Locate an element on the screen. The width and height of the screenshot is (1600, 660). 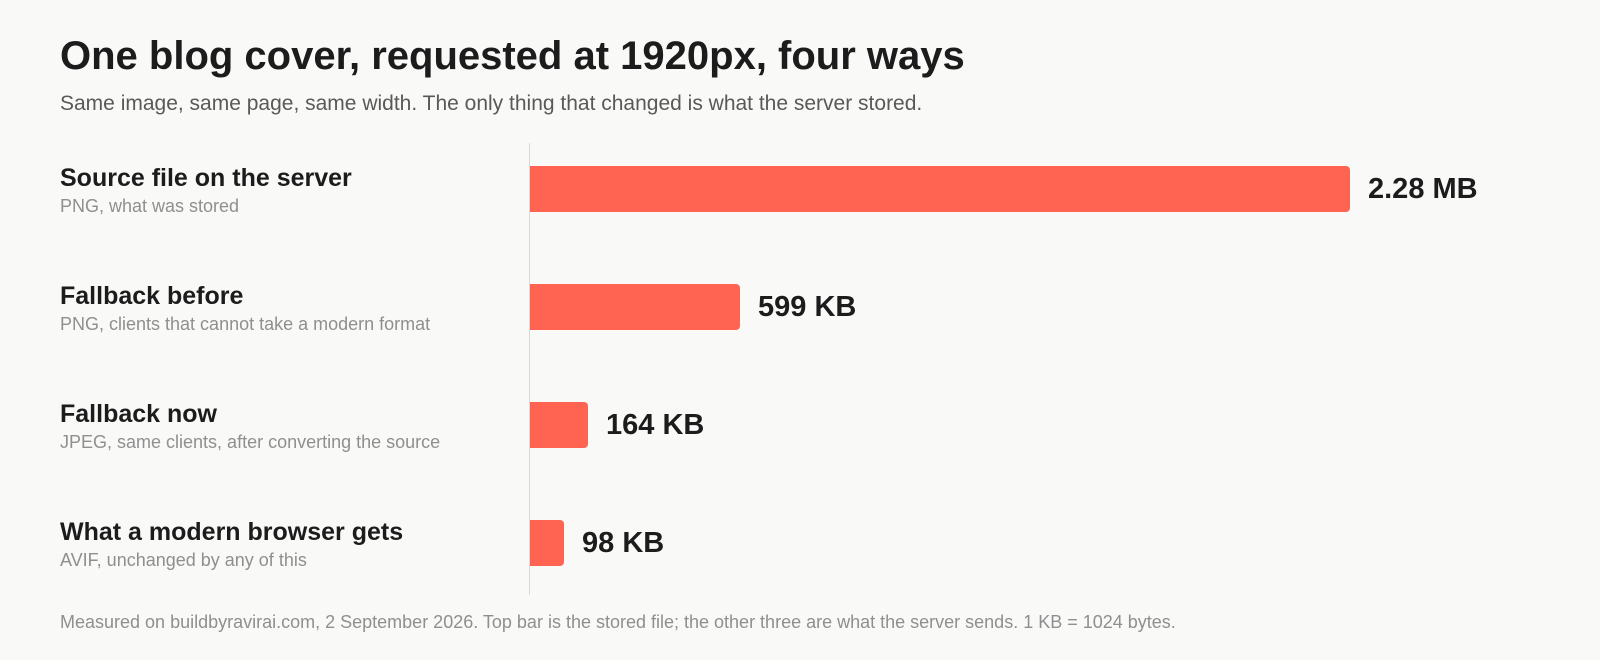
category-note: PNG, what was stored is located at coordinates (150, 206).